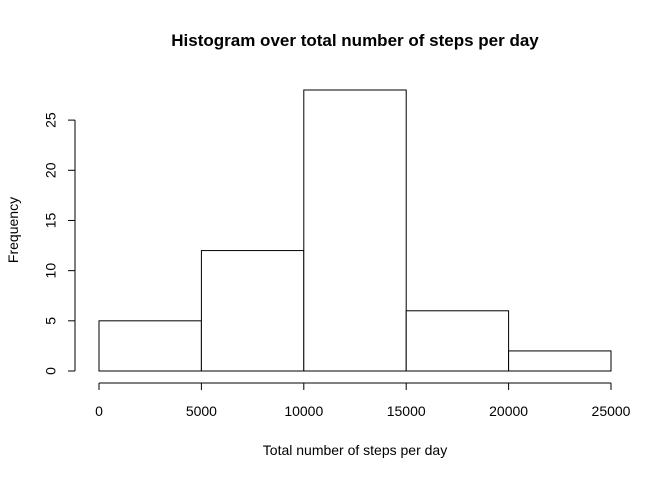  Describe the element at coordinates (51, 120) in the screenshot. I see `y-tick-label-5: 25` at that location.